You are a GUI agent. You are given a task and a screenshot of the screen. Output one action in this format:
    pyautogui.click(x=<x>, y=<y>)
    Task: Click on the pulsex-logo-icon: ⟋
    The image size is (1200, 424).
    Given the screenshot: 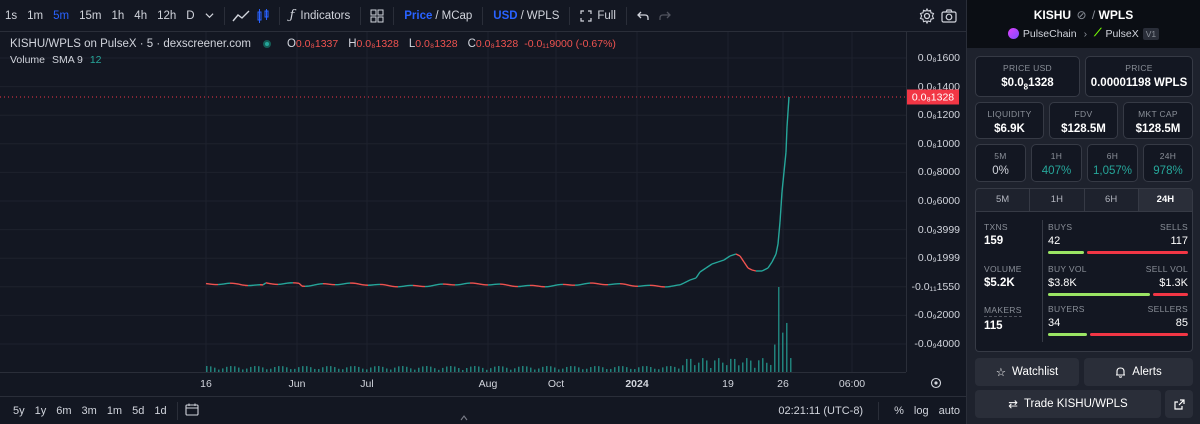 What is the action you would take?
    pyautogui.click(x=1098, y=33)
    